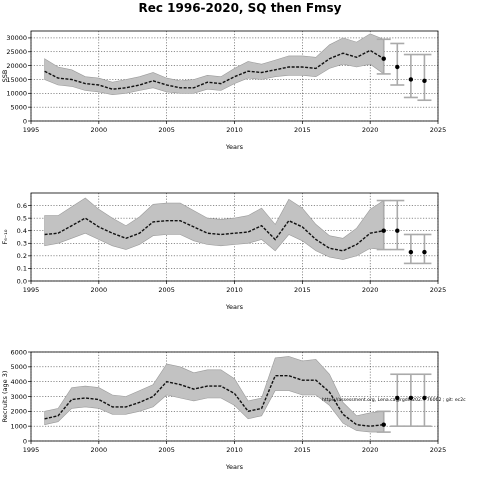 The height and width of the screenshot is (480, 480). What do you see at coordinates (5, 76) in the screenshot?
I see `y-axis-label: SSB` at bounding box center [5, 76].